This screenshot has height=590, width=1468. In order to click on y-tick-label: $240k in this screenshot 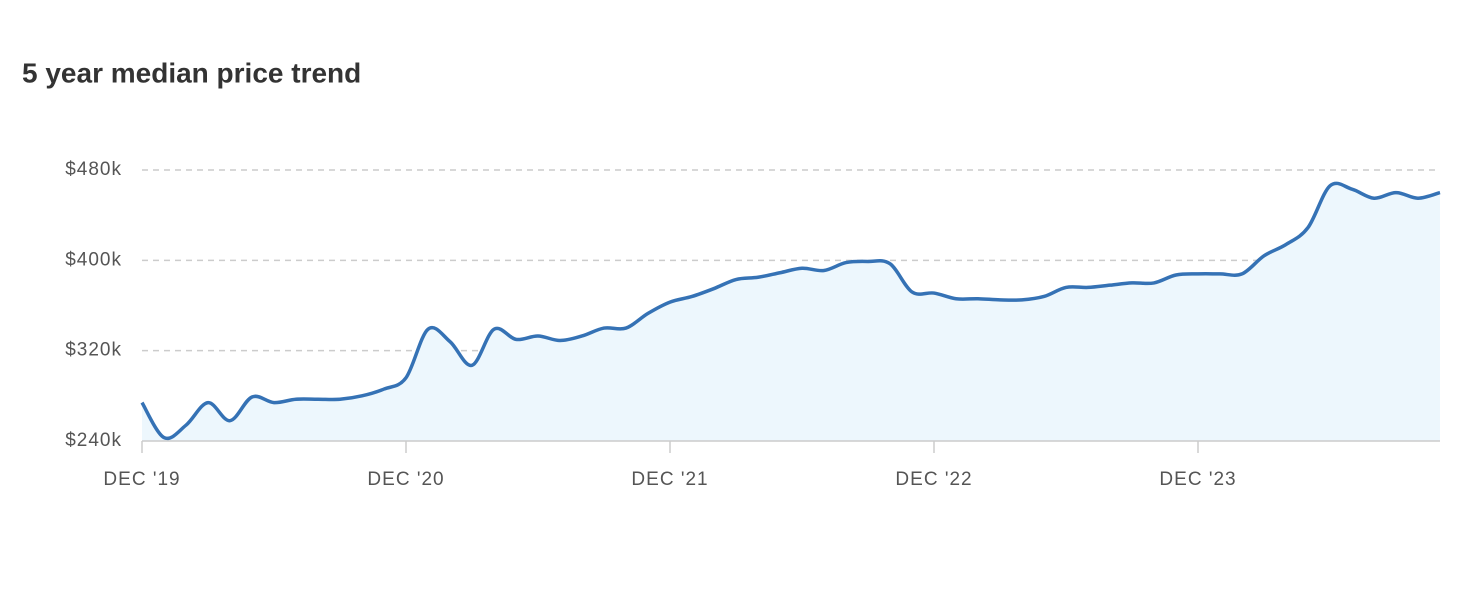, I will do `click(93, 440)`.